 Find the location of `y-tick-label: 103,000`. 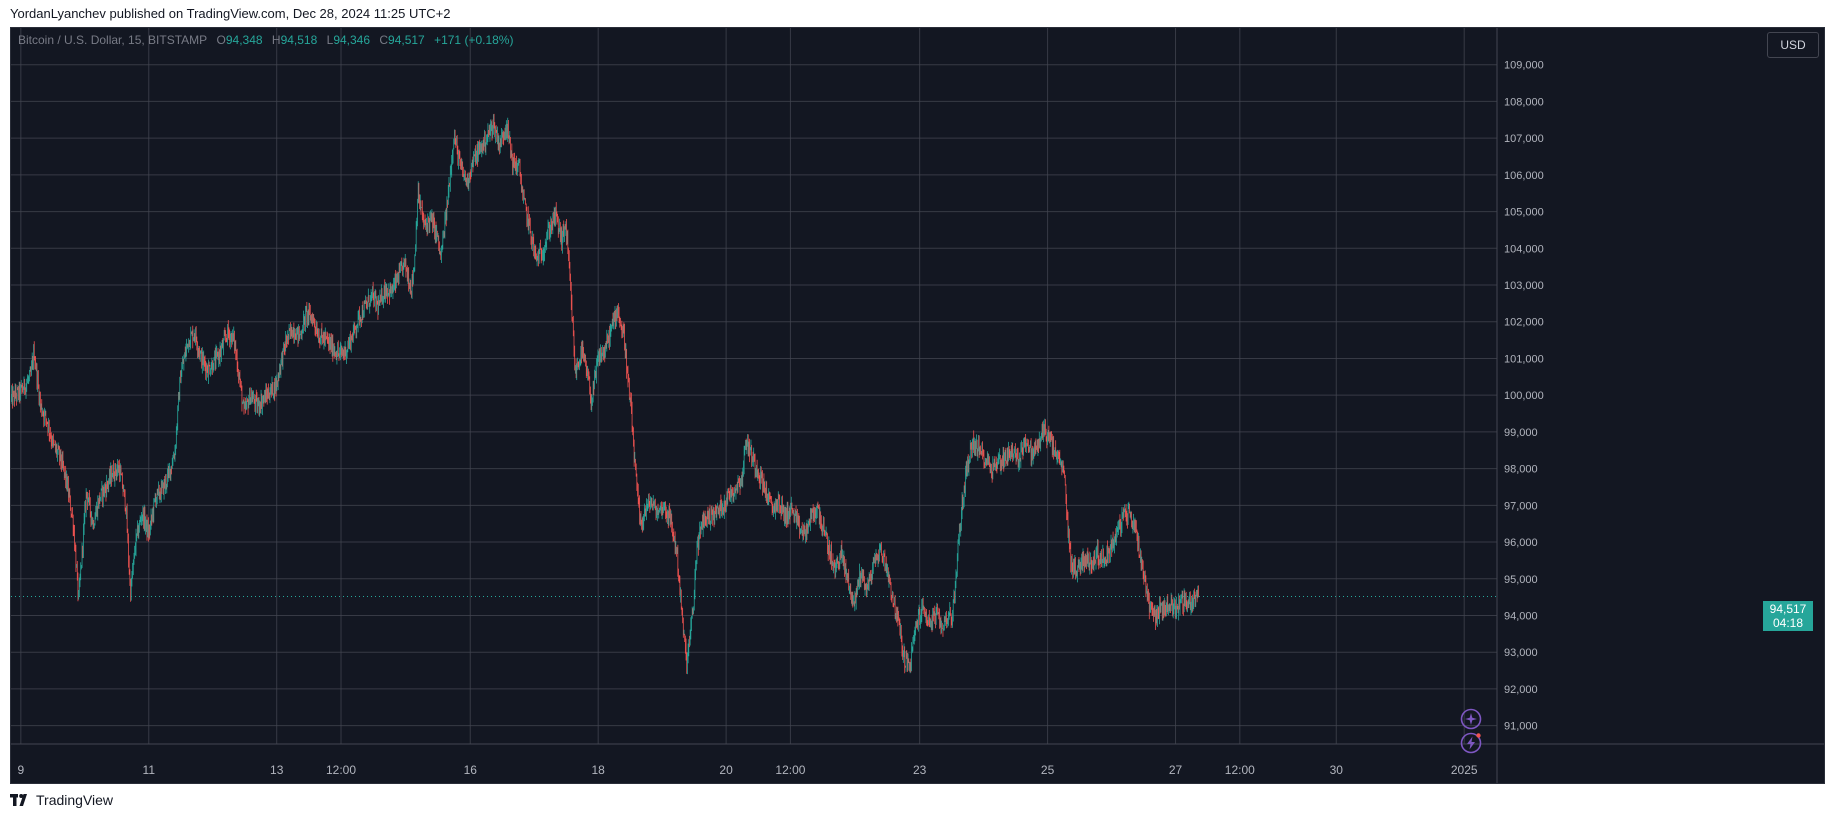

y-tick-label: 103,000 is located at coordinates (1524, 286).